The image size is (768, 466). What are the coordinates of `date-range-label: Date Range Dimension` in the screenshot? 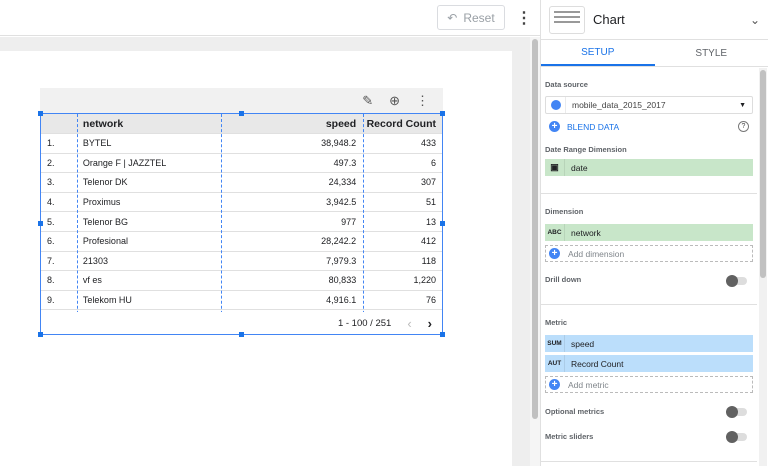 It's located at (586, 149).